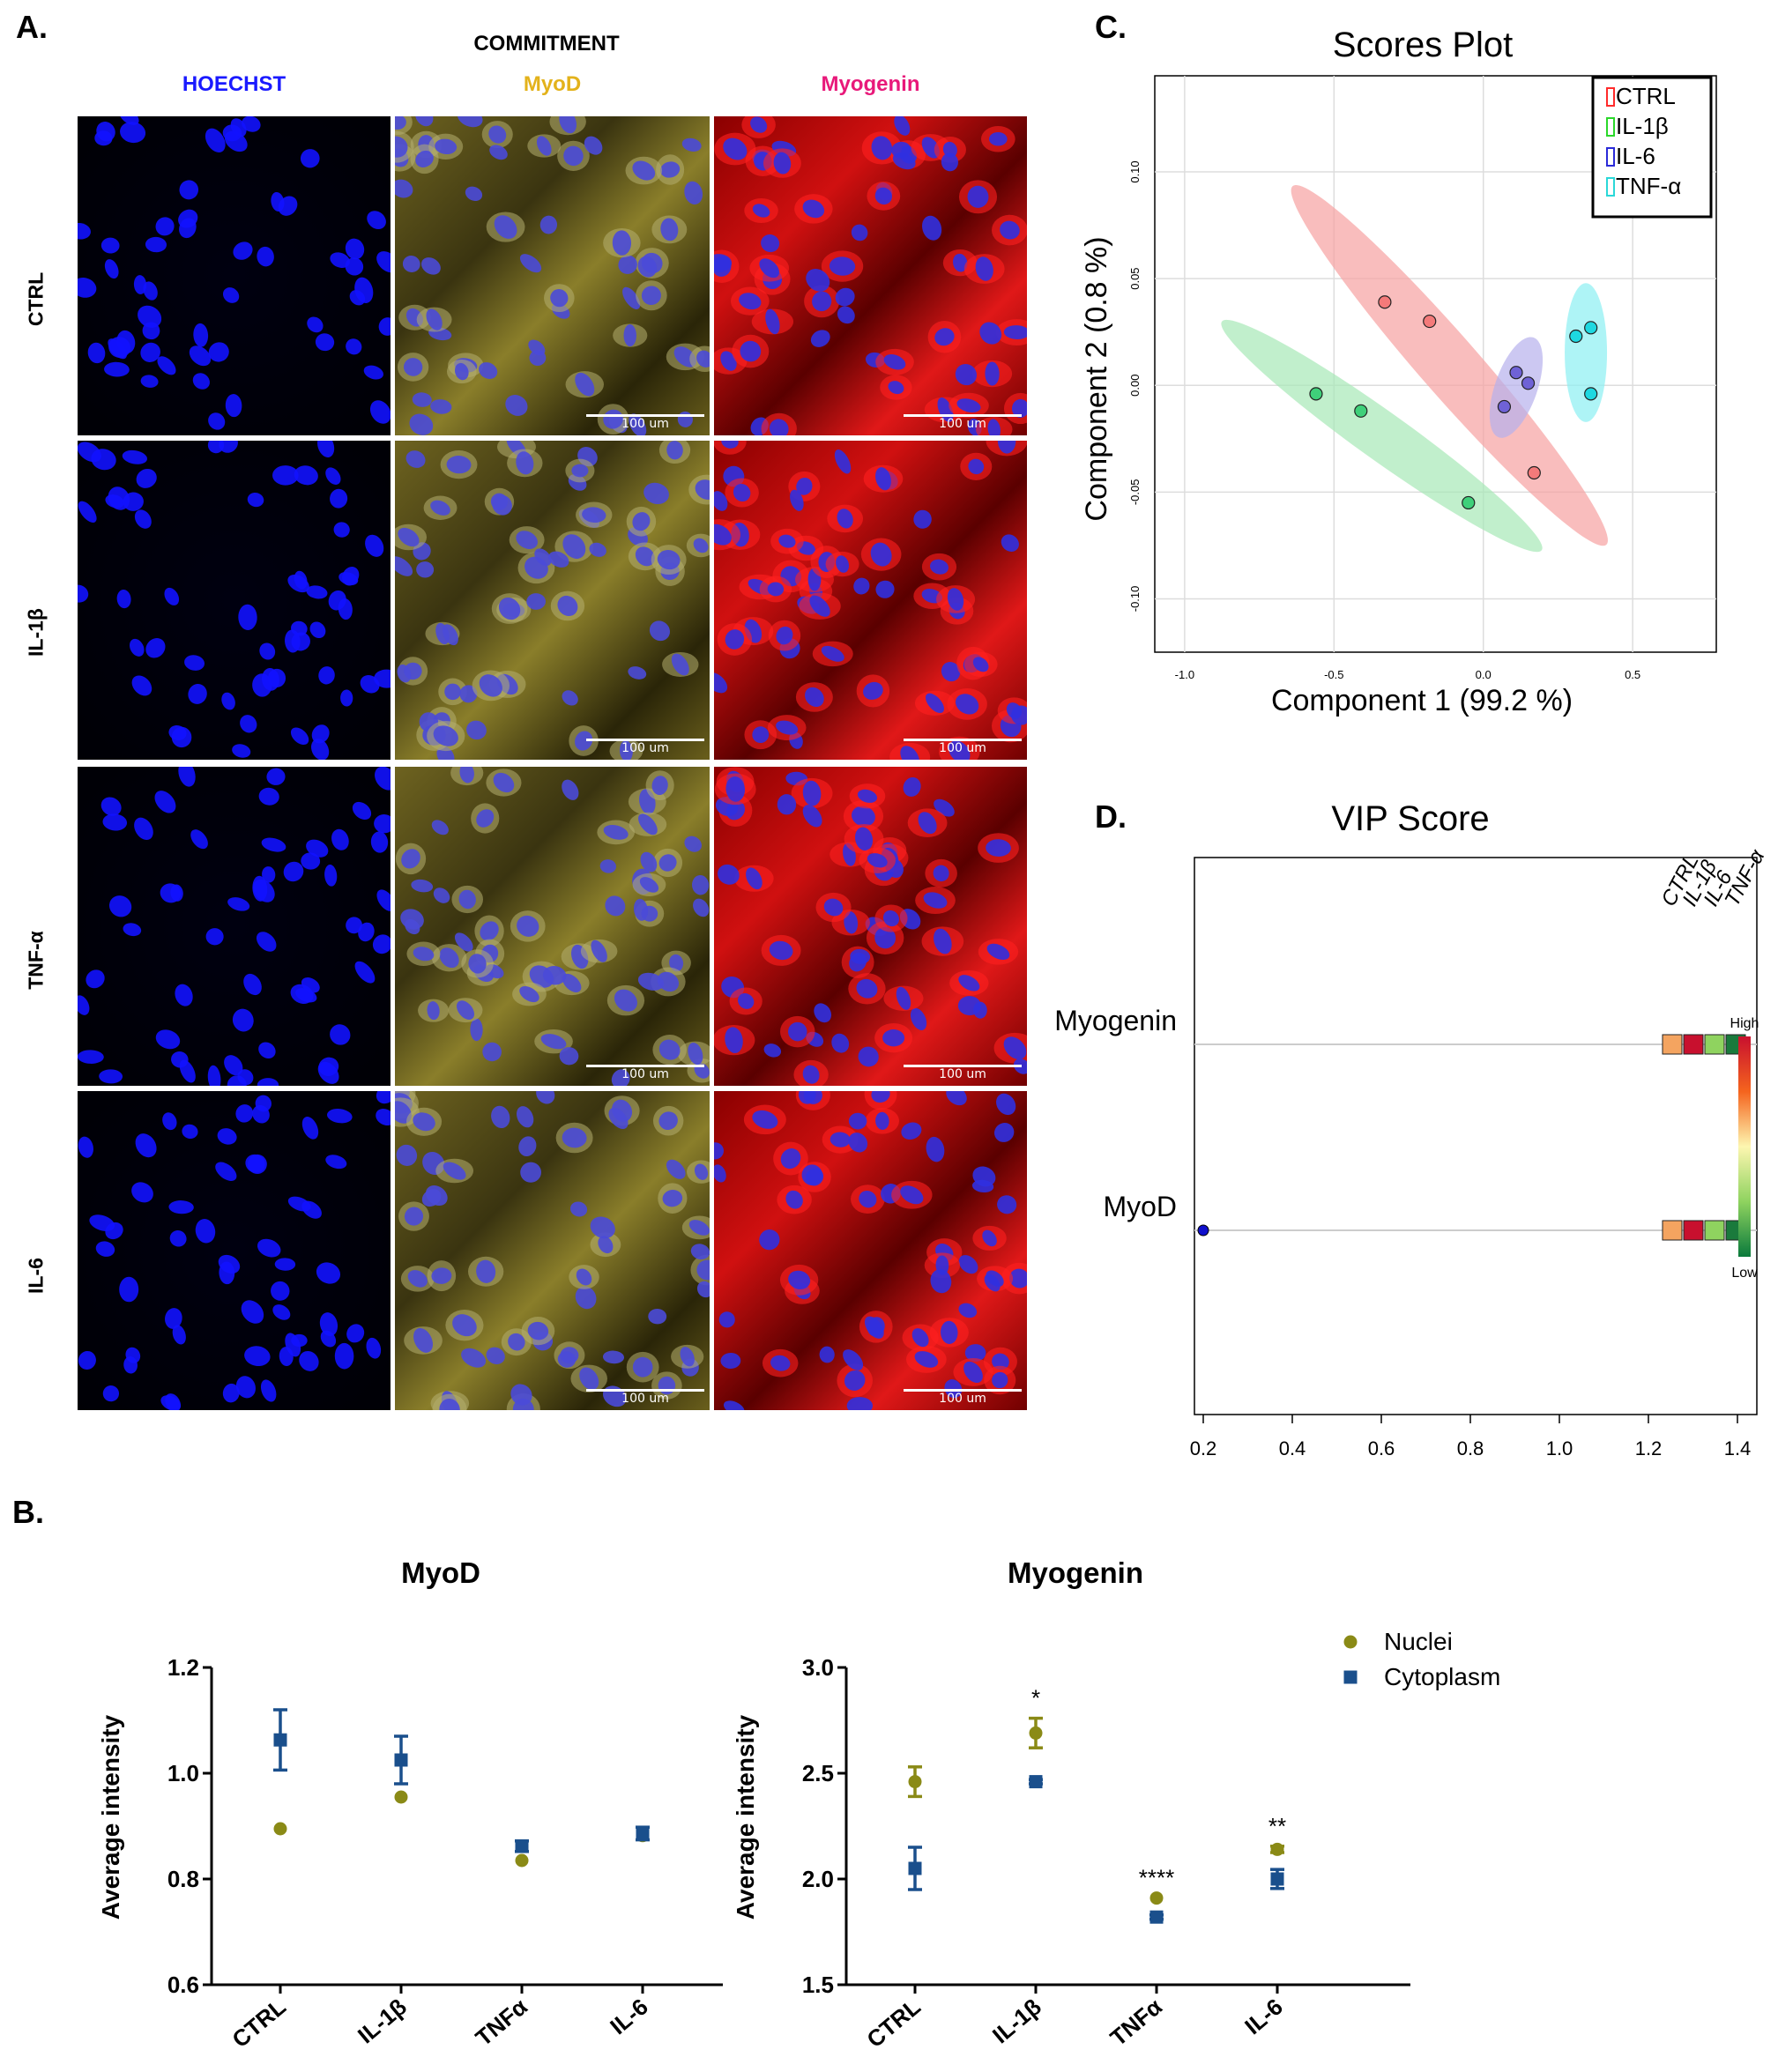 The image size is (1778, 2072). Describe the element at coordinates (1136, 2023) in the screenshot. I see `x-tick-label-TNFα: TNFα` at that location.